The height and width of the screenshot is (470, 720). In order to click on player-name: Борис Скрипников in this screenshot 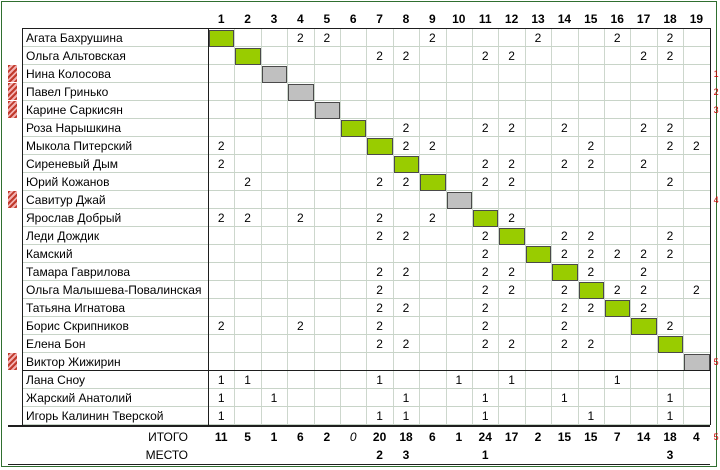, I will do `click(77, 326)`.